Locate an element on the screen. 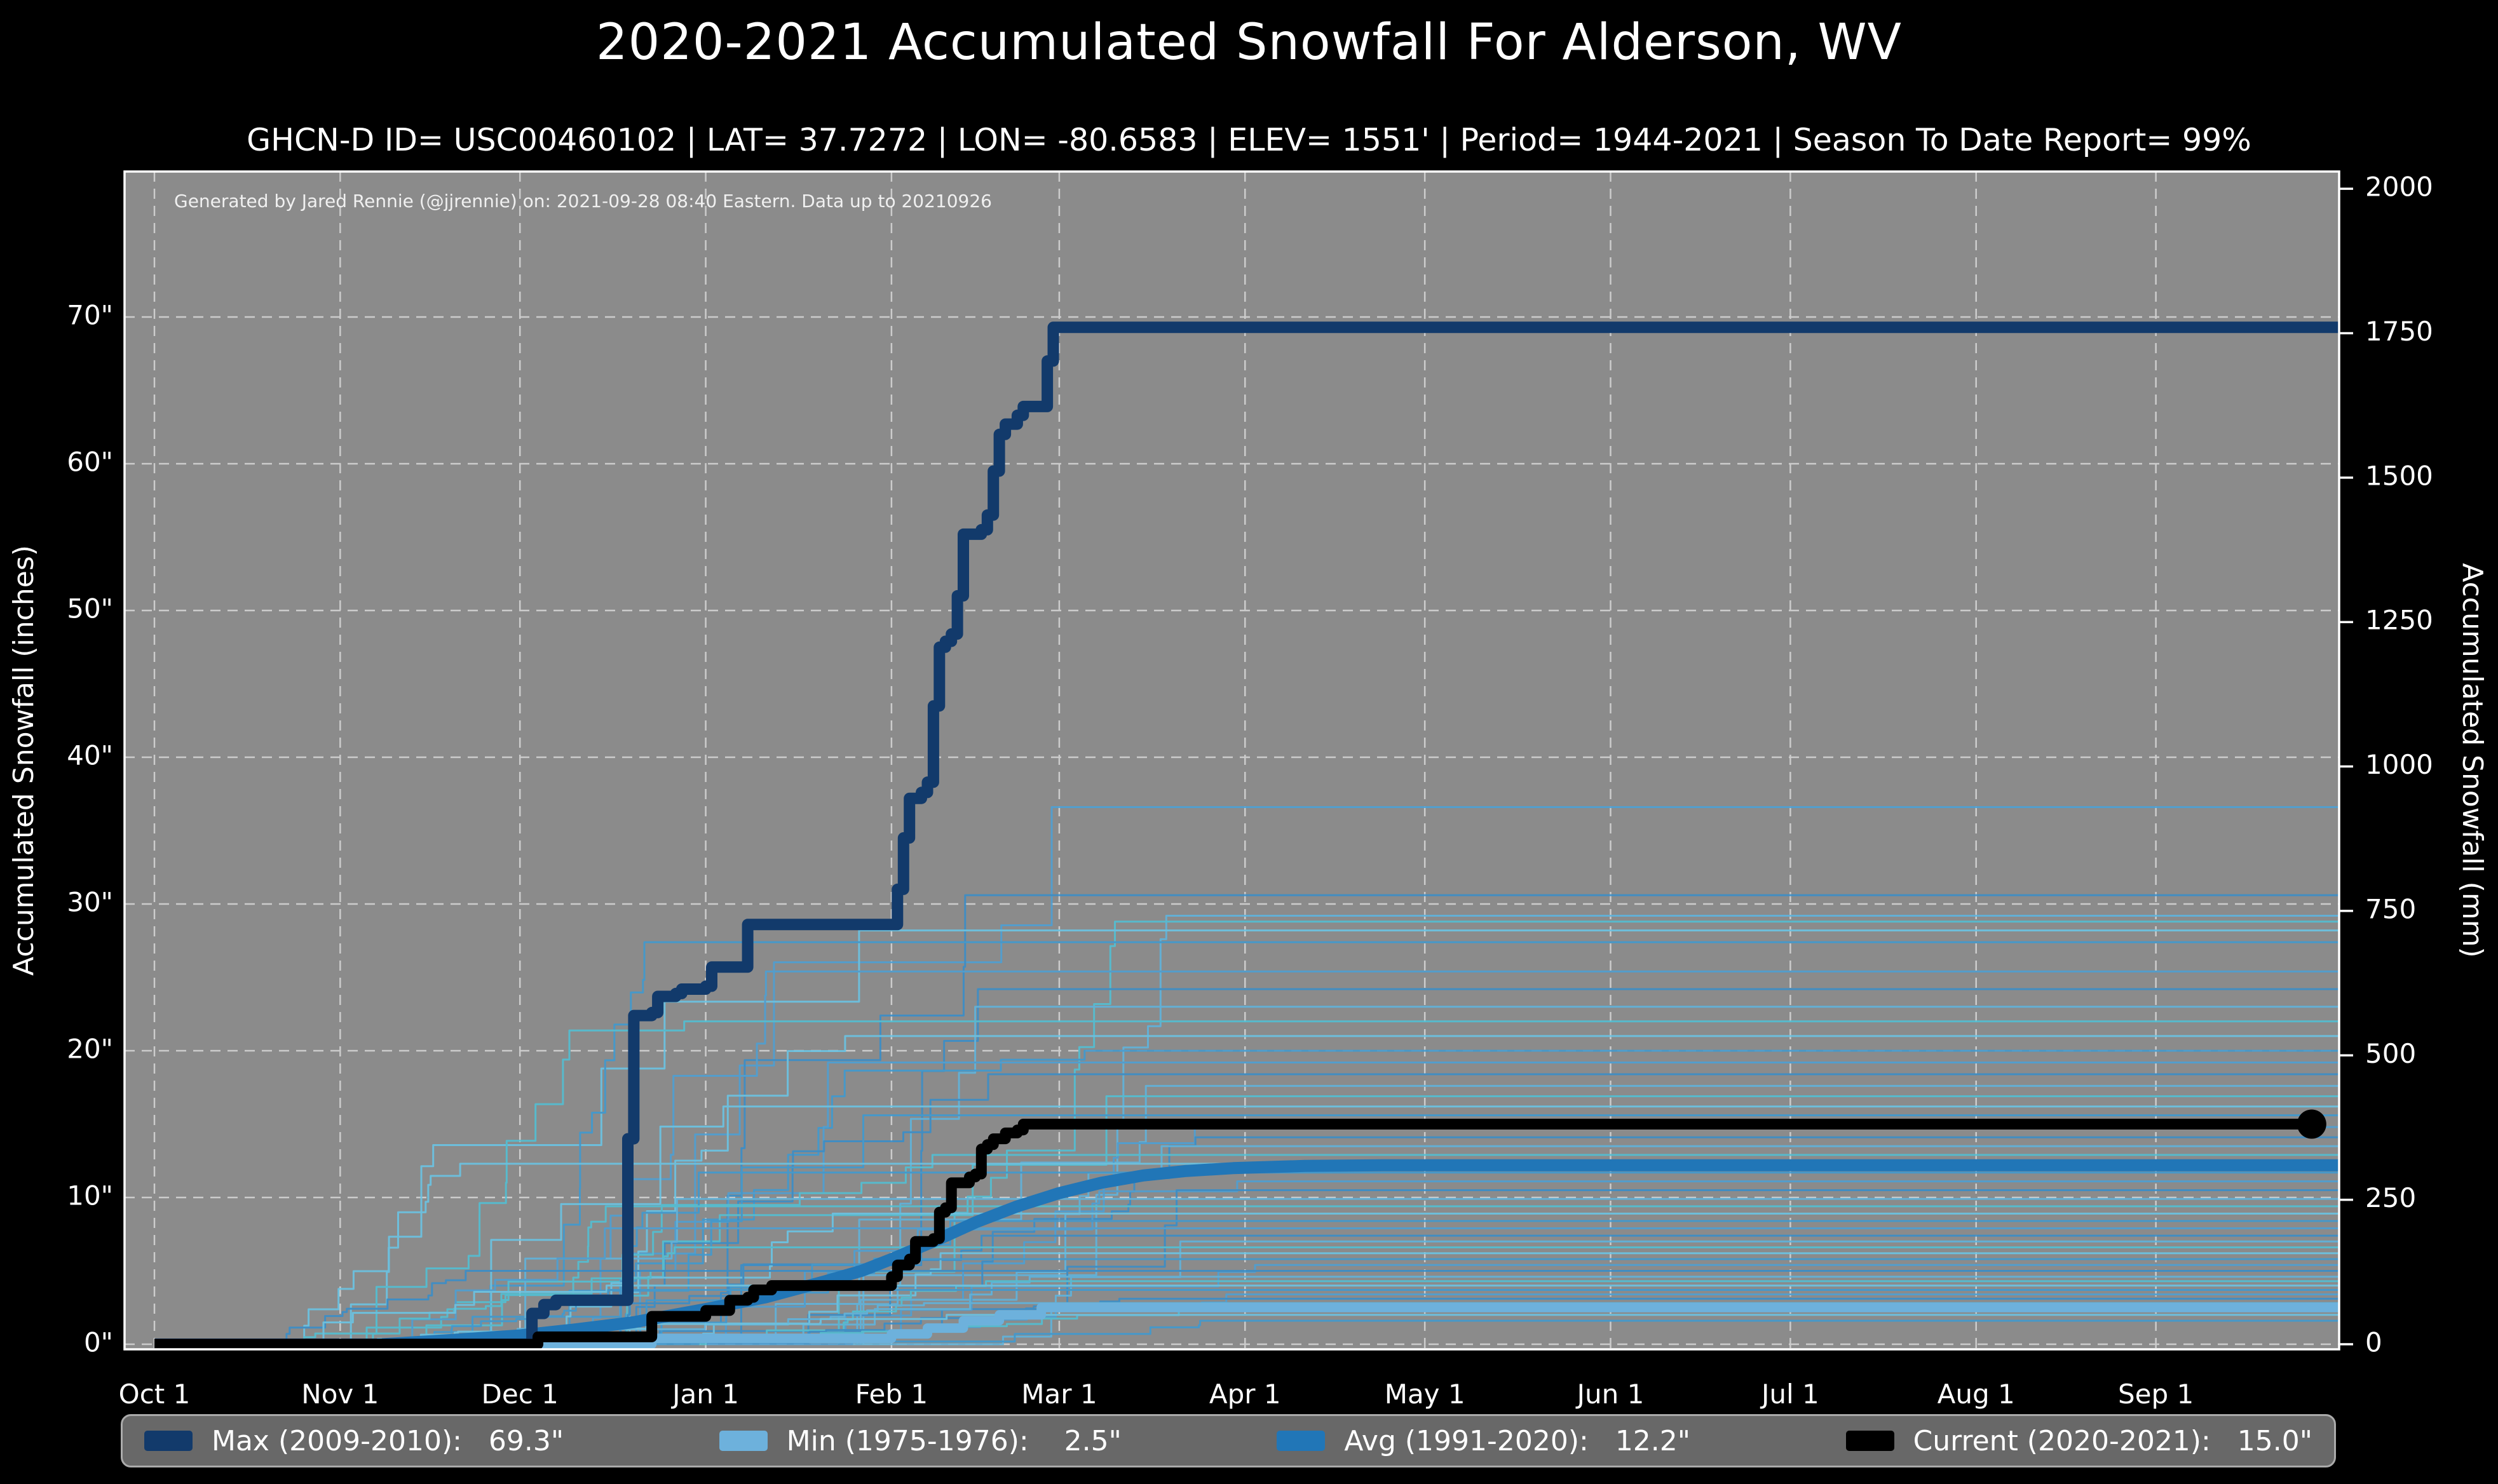 The height and width of the screenshot is (1484, 2498). x-tick-label: Oct 1 is located at coordinates (155, 1394).